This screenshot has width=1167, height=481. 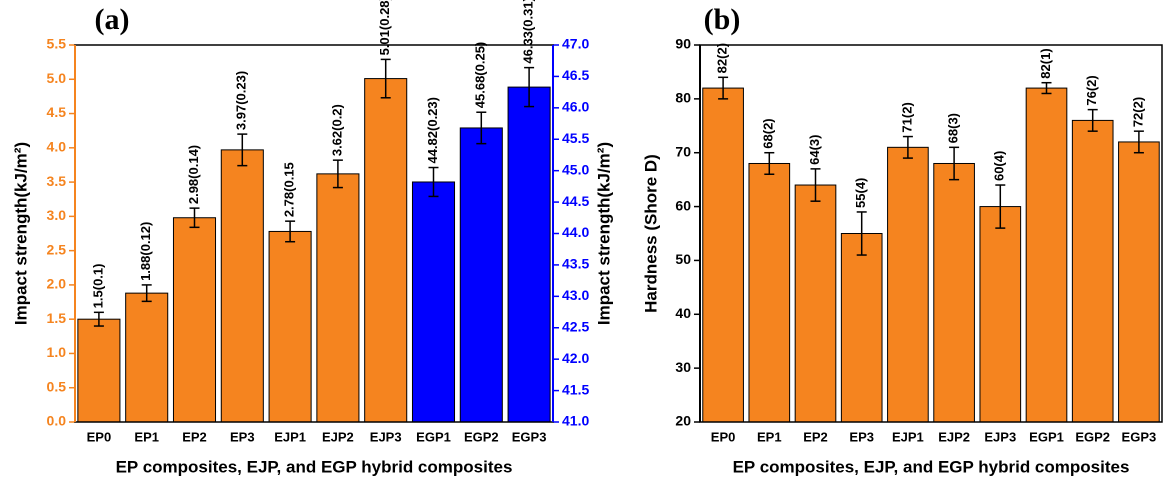 I want to click on y-tick-label: 50, so click(x=683, y=259).